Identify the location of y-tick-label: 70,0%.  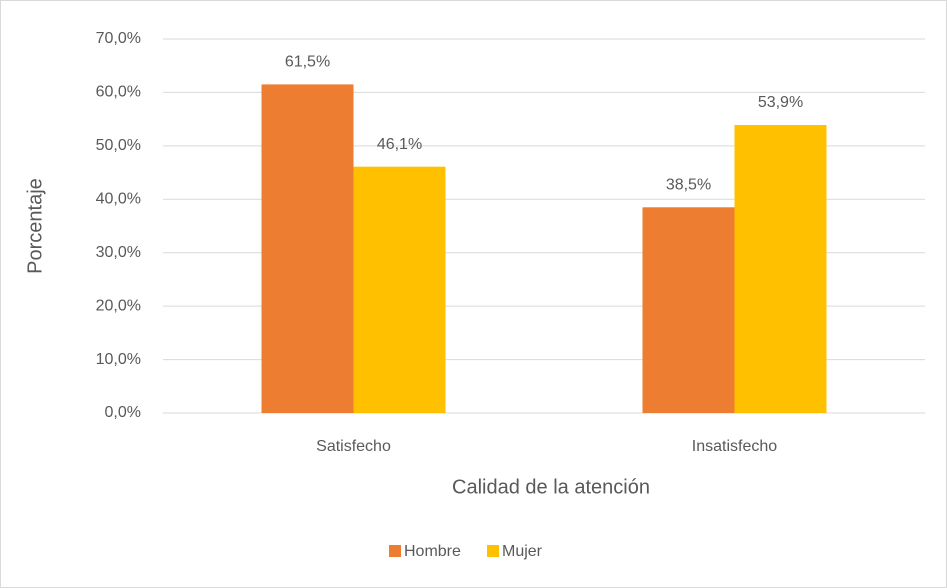
(118, 38).